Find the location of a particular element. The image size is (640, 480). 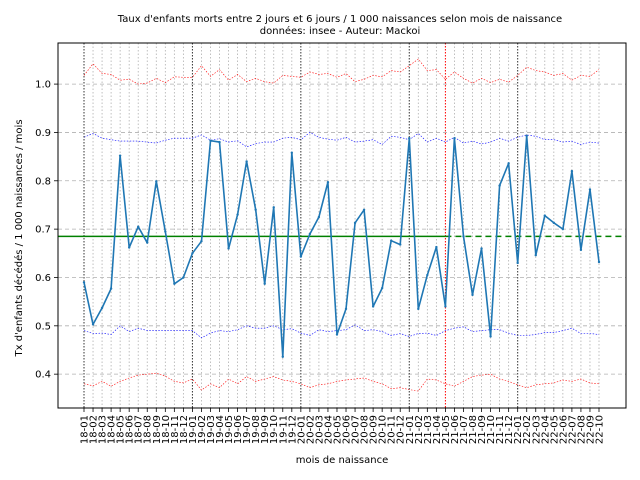

x-tick-label: 21-07 is located at coordinates (464, 429).